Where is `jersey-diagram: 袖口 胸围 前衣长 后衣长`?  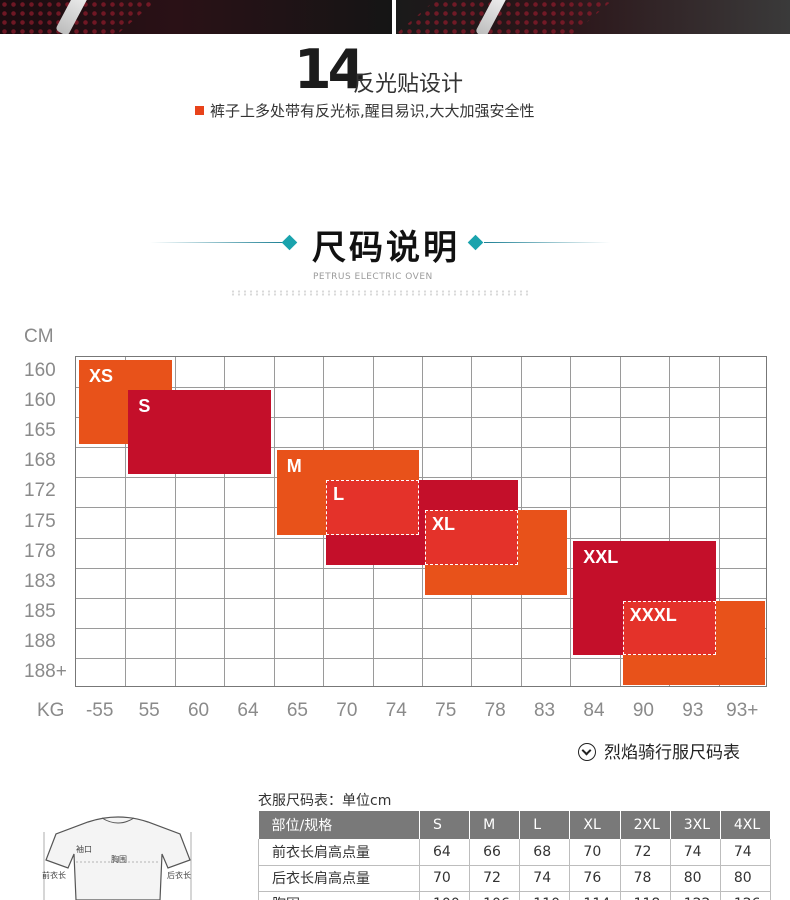 jersey-diagram: 袖口 胸围 前衣长 后衣长 is located at coordinates (117, 856).